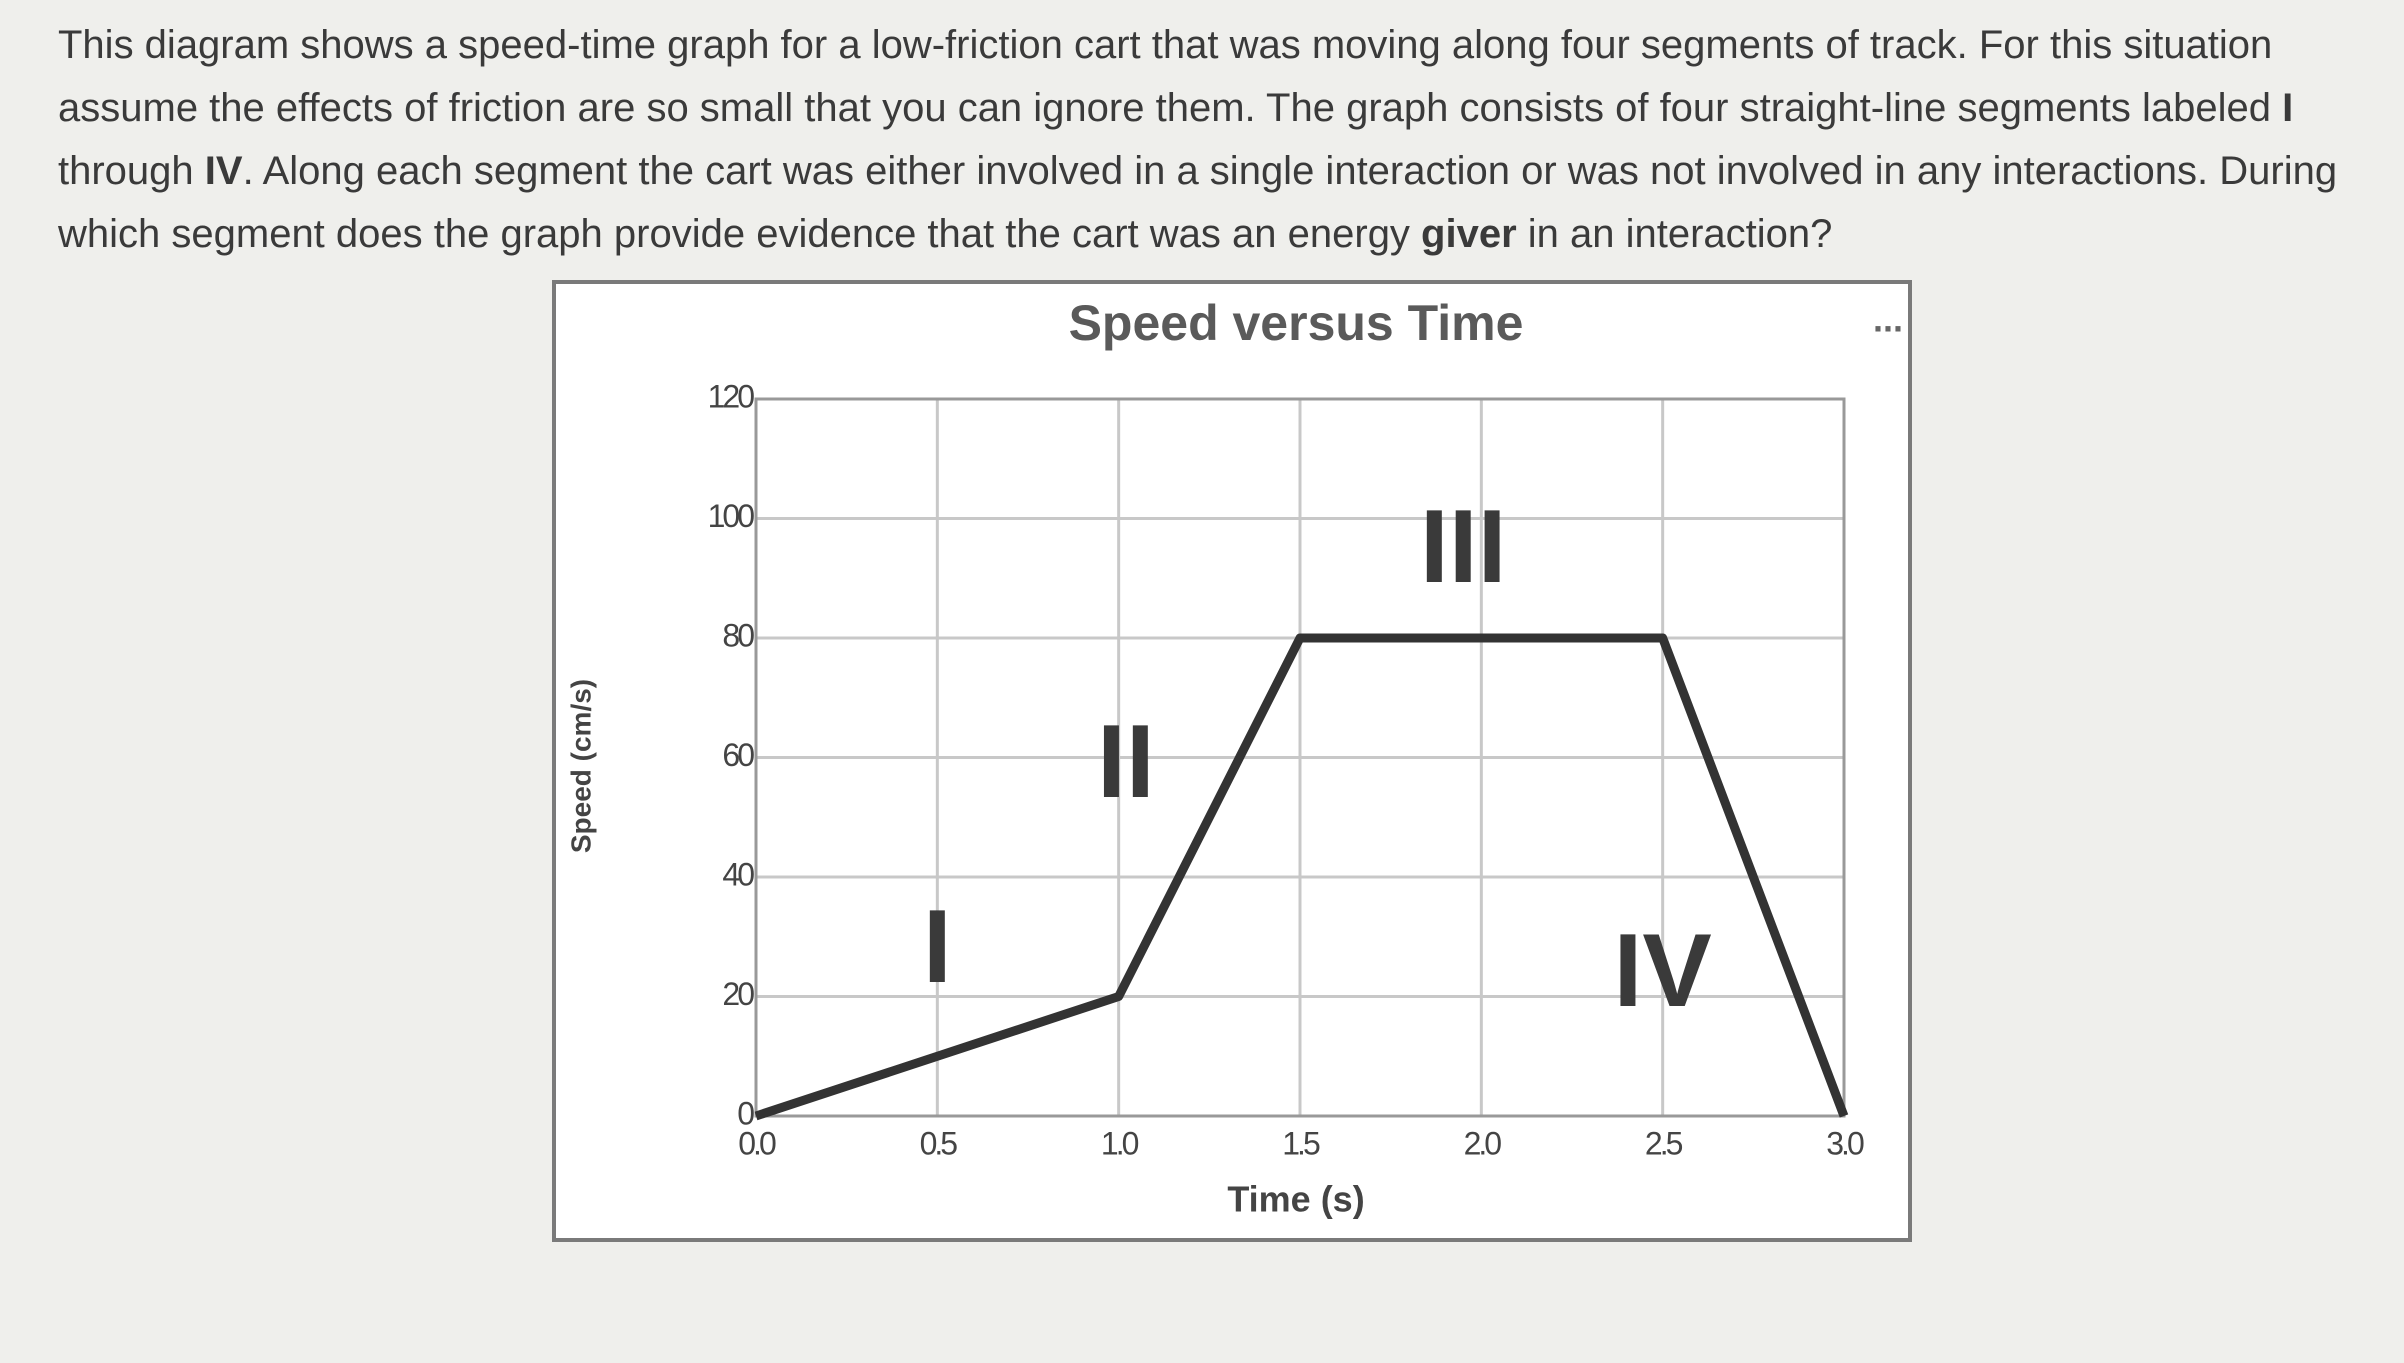  Describe the element at coordinates (1469, 234) in the screenshot. I see `question-text: giver` at that location.